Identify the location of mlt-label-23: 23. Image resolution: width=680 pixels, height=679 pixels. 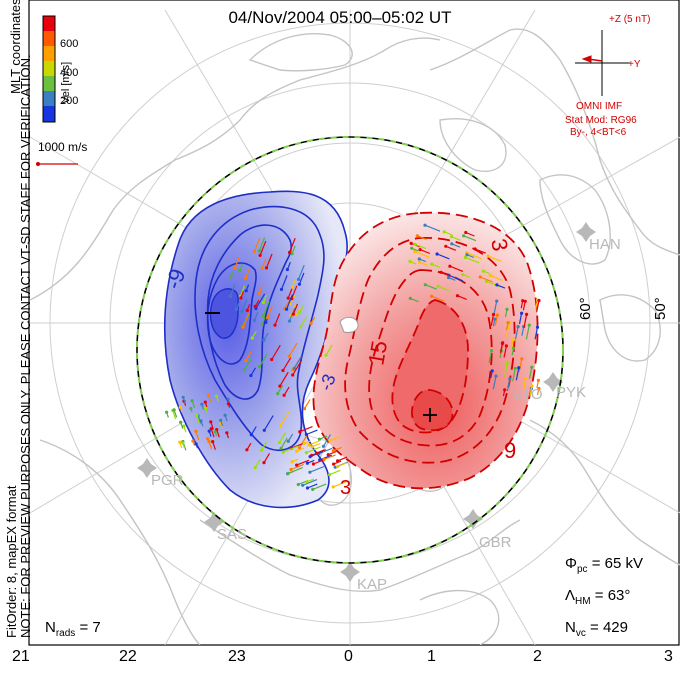
(237, 656).